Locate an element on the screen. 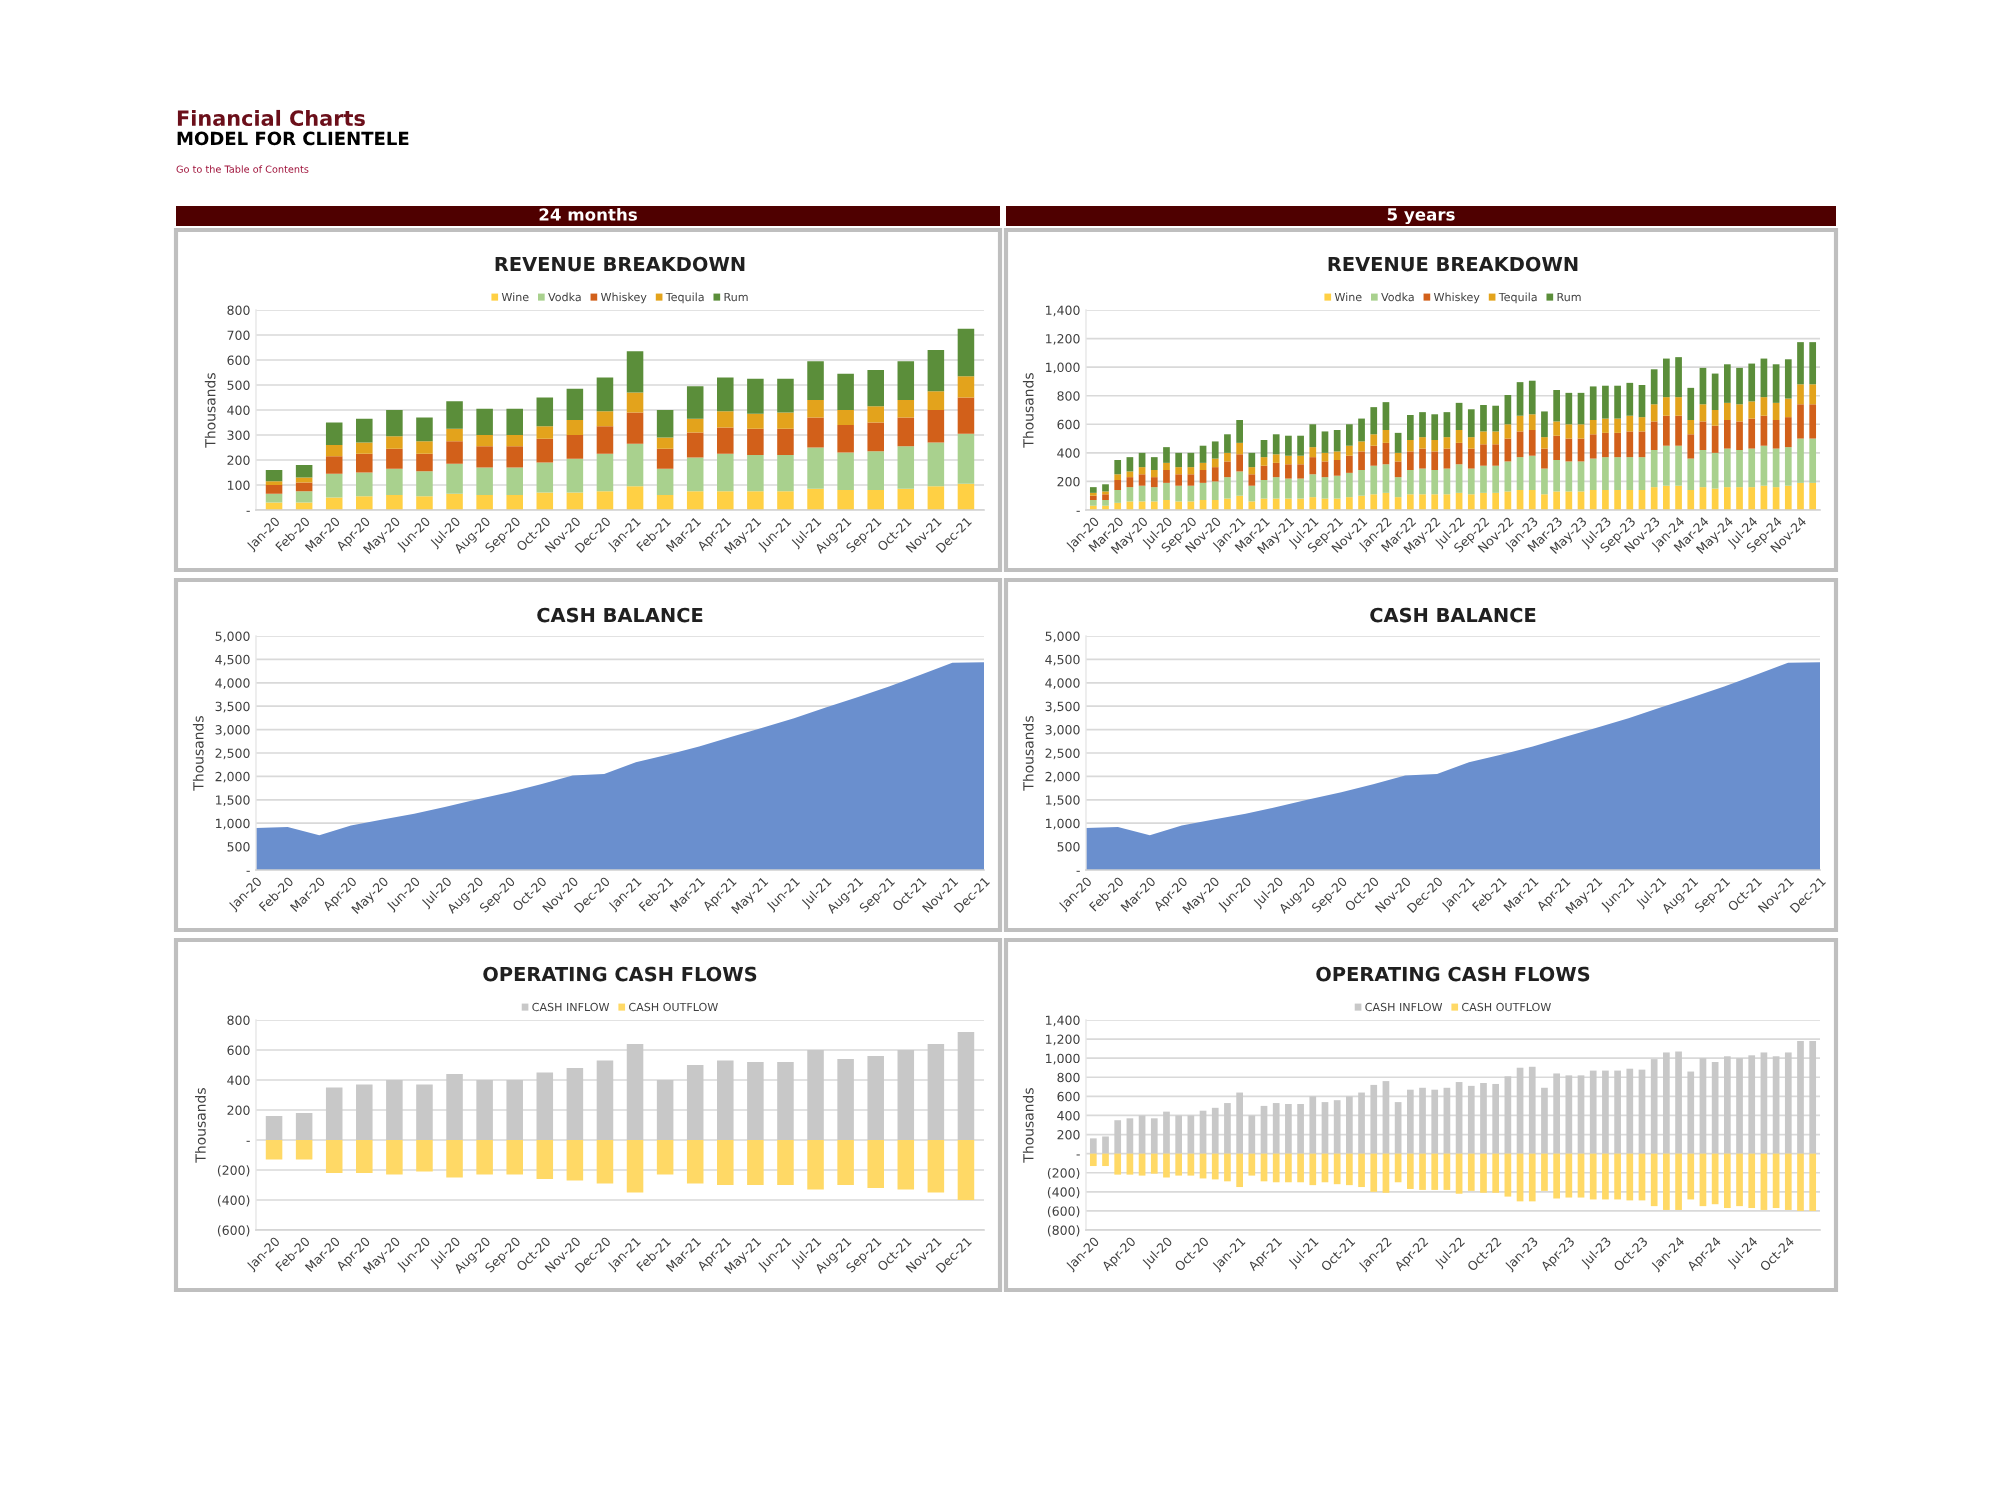  chart-title: CASH BALANCE is located at coordinates (620, 615).